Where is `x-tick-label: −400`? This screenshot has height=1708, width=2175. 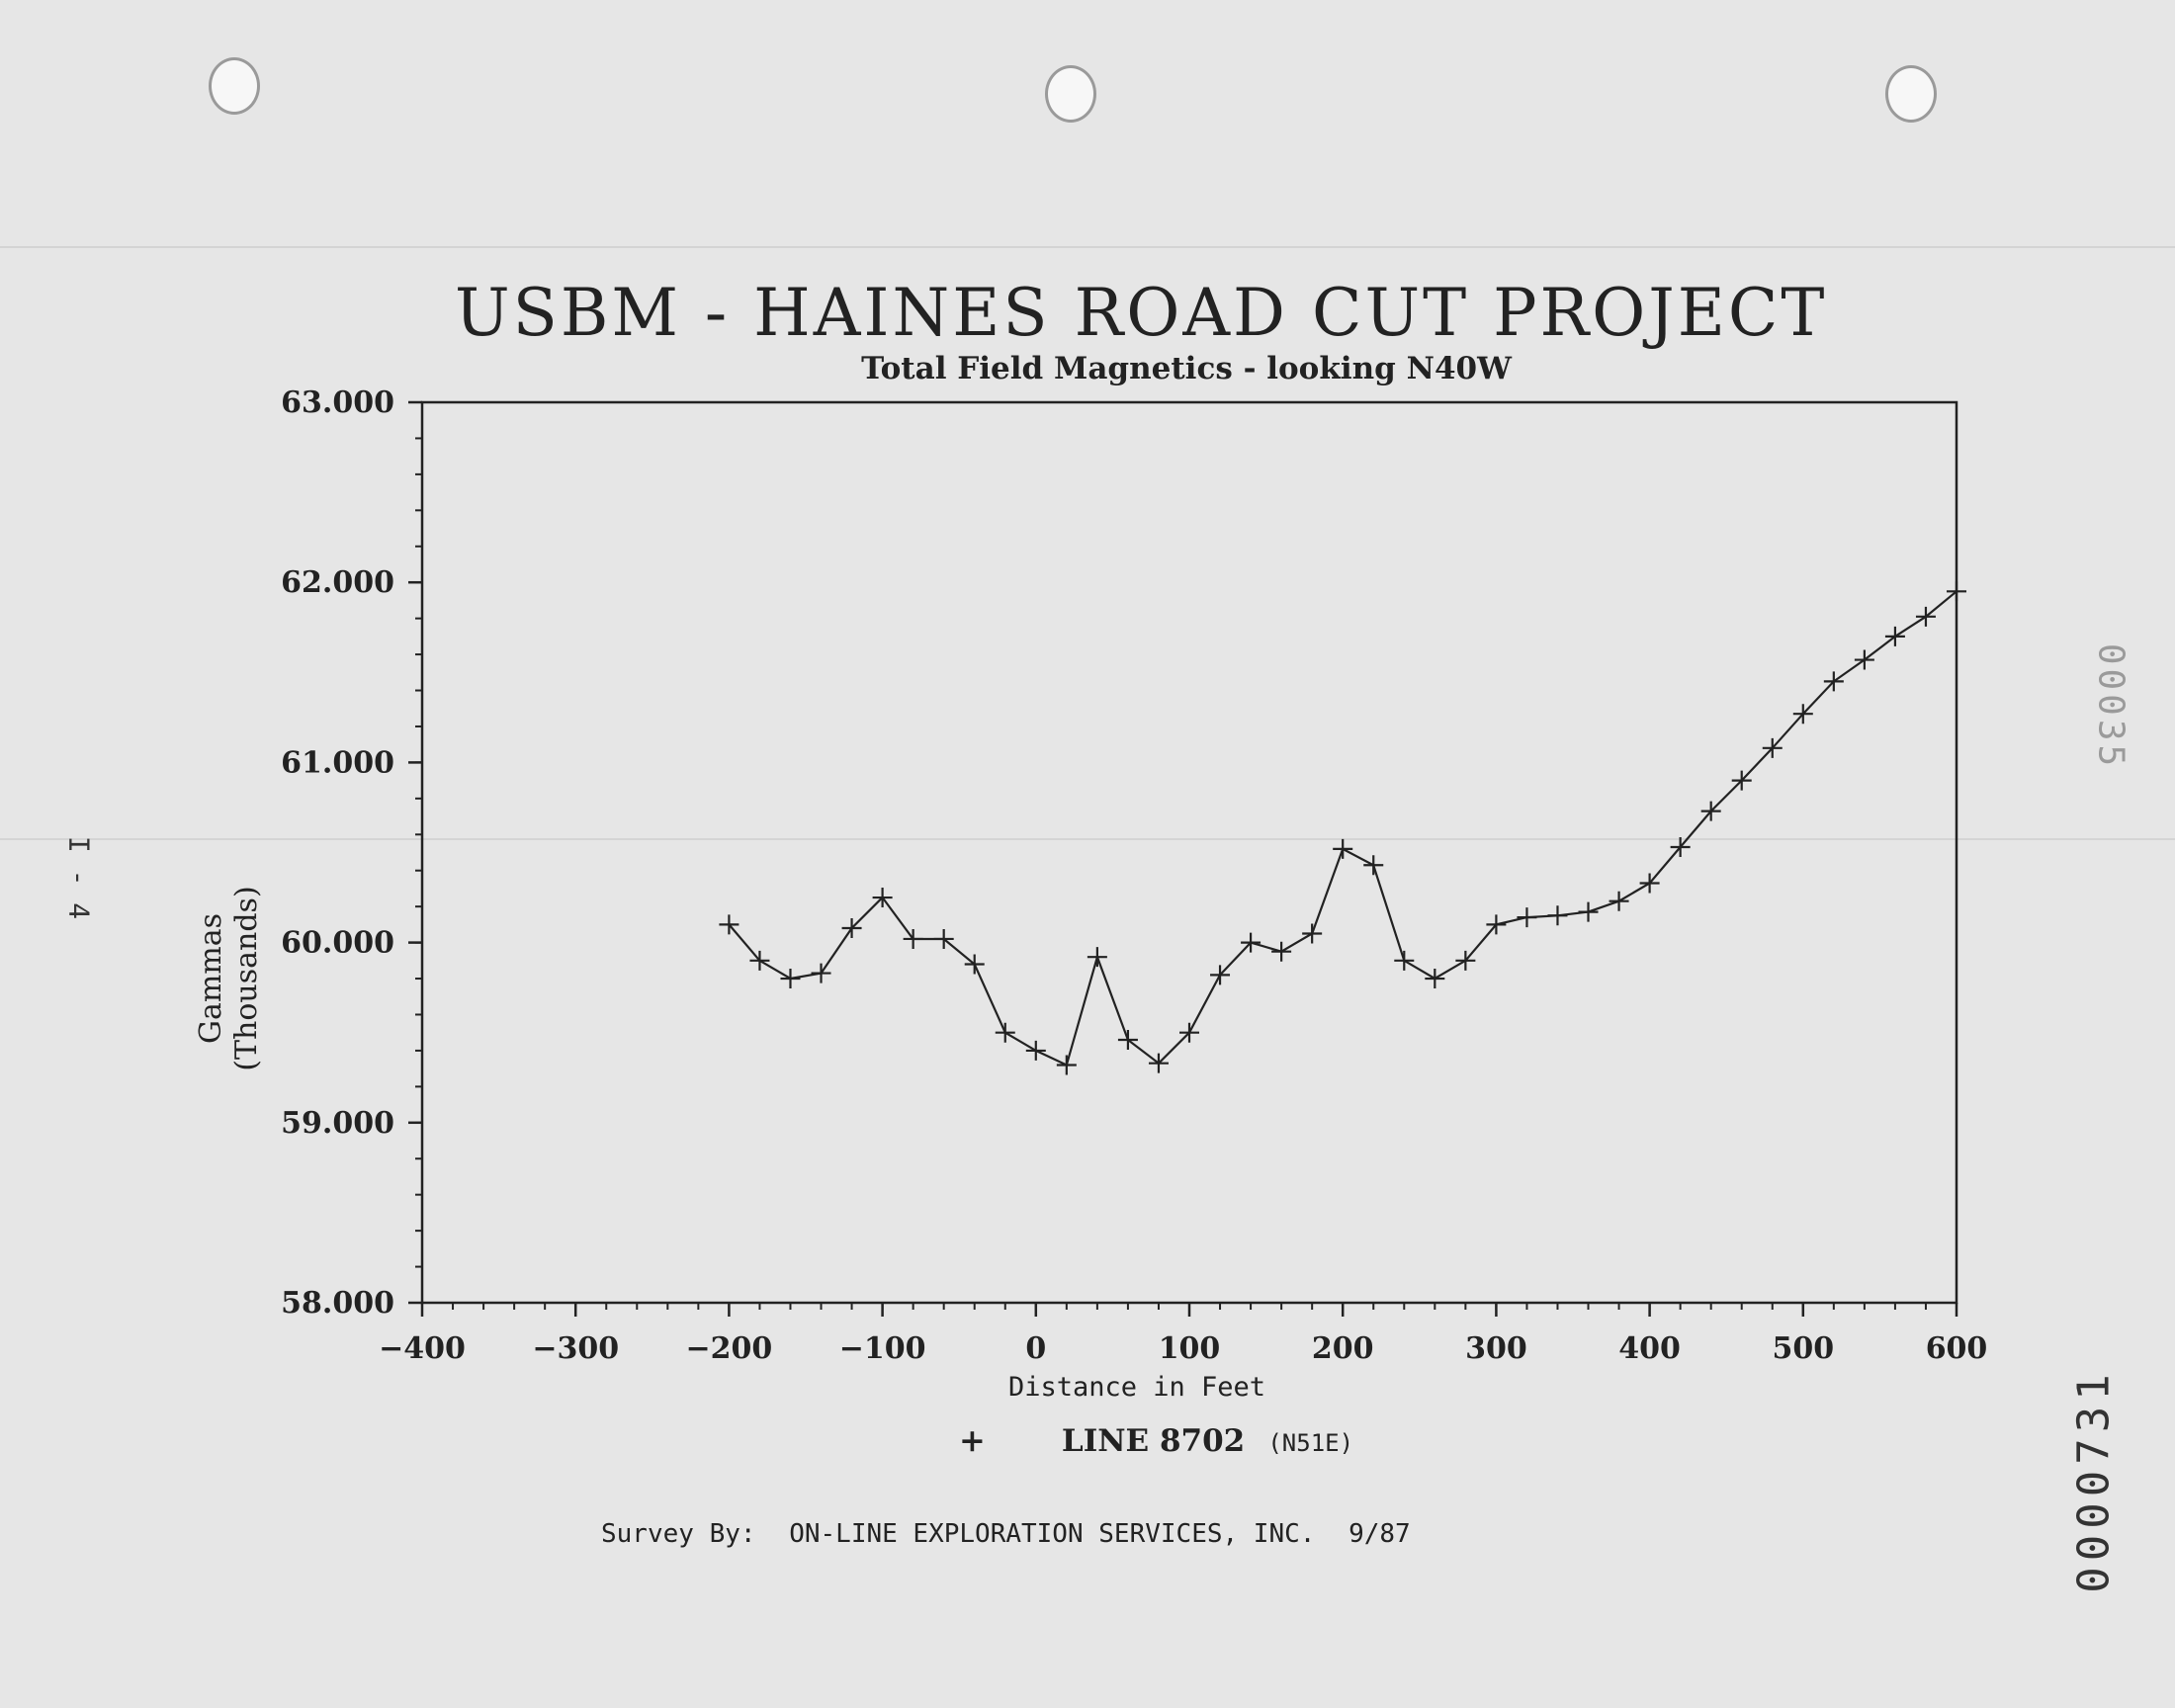 x-tick-label: −400 is located at coordinates (423, 1348).